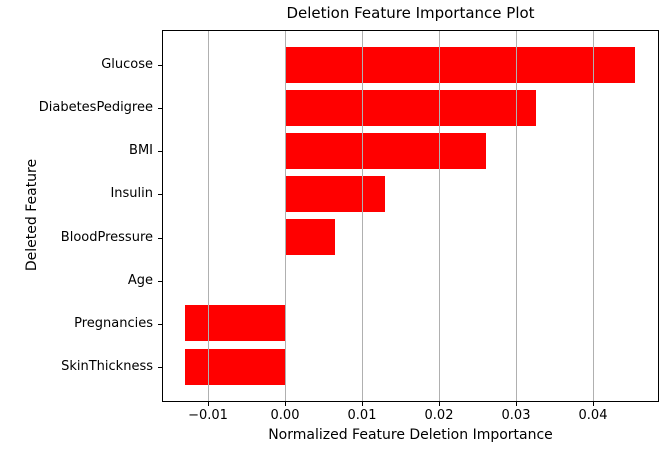 The width and height of the screenshot is (671, 455). Describe the element at coordinates (362, 415) in the screenshot. I see `x-tick-label: 0.01` at that location.